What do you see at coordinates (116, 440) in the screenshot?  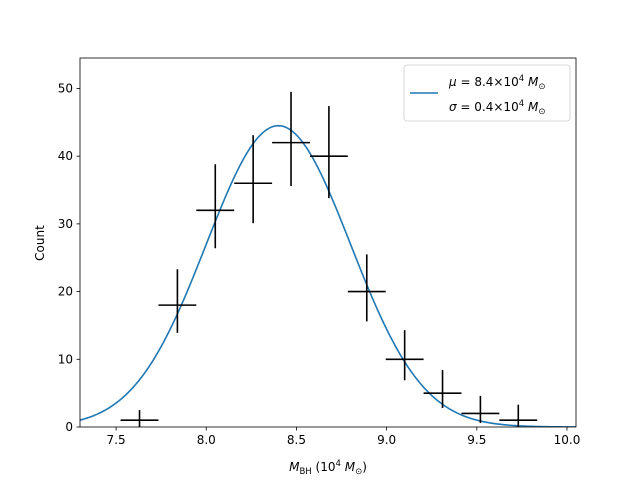 I see `x-tick-label: 7.5` at bounding box center [116, 440].